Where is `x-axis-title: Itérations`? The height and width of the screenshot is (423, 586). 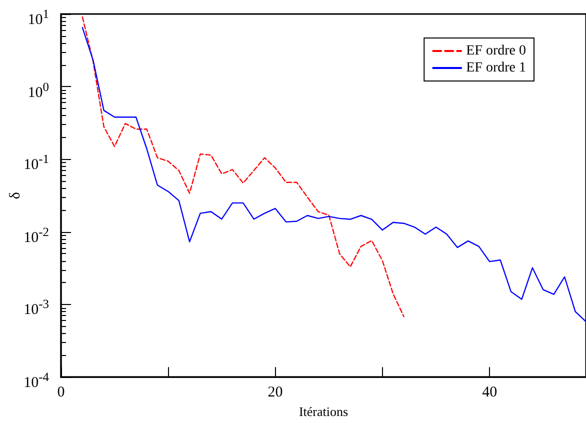 x-axis-title: Itérations is located at coordinates (323, 411).